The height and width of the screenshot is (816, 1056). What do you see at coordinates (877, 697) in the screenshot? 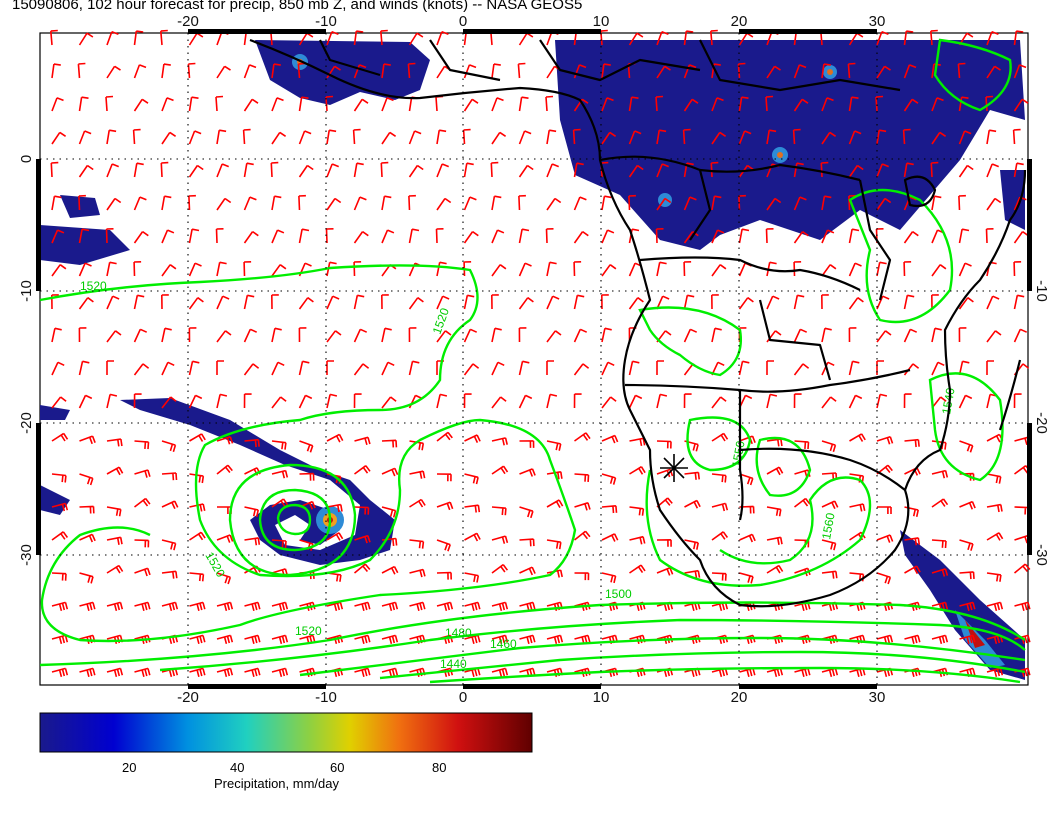
I see `lon-tick-label: 30` at bounding box center [877, 697].